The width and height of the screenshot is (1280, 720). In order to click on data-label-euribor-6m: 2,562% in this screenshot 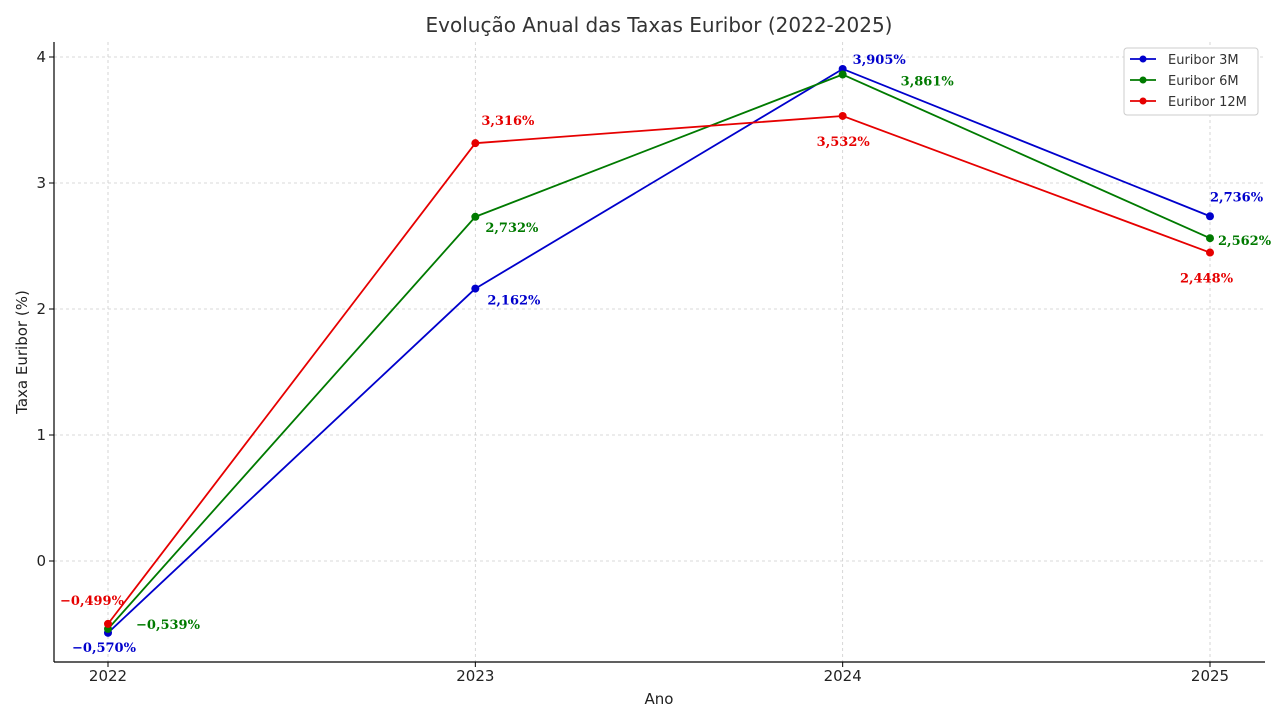, I will do `click(1245, 241)`.